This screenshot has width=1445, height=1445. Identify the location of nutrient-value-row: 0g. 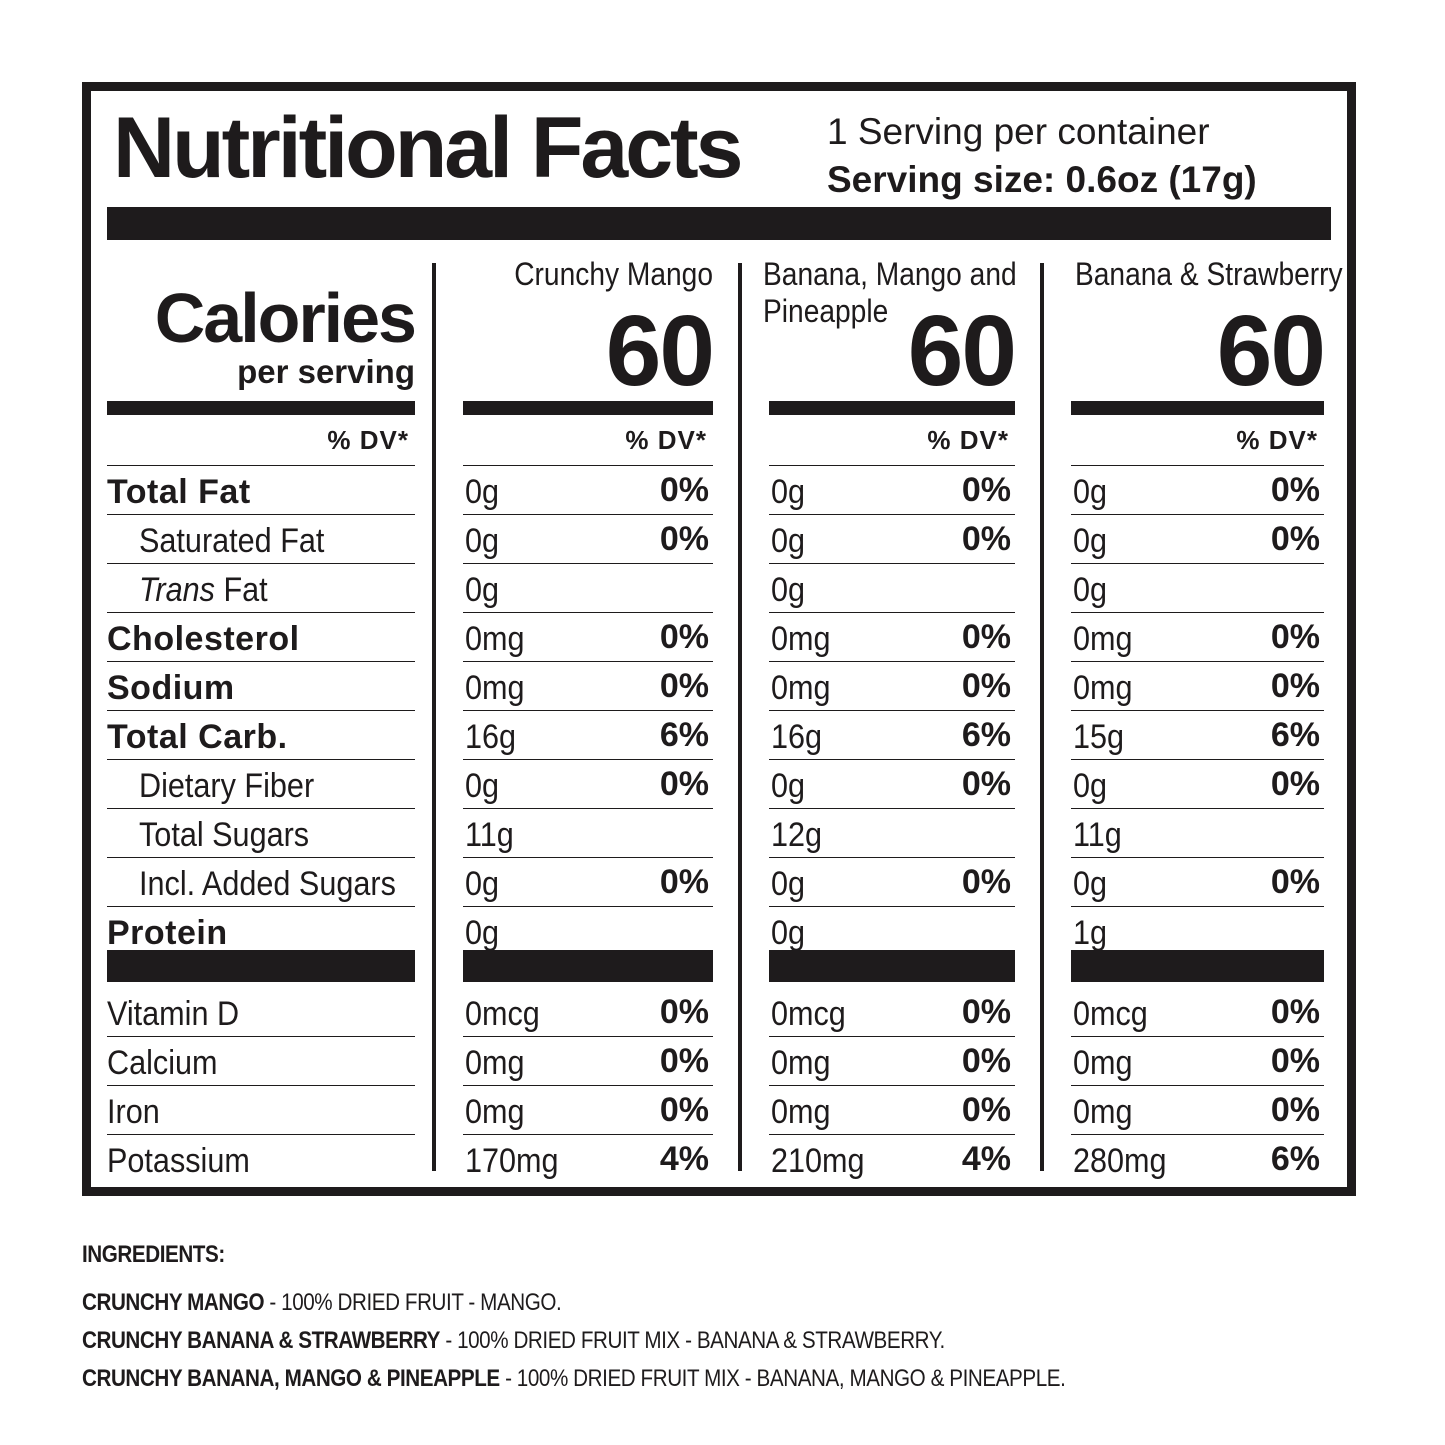
(1197, 588).